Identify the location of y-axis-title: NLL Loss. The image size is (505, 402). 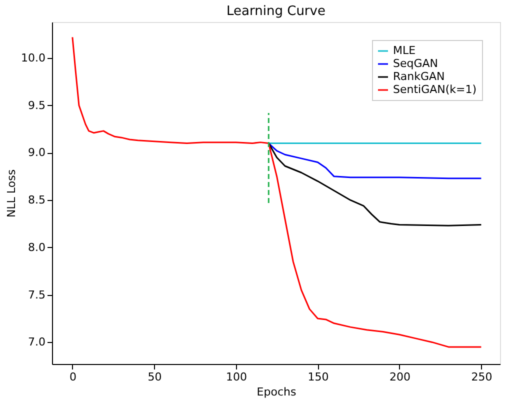
(11, 193).